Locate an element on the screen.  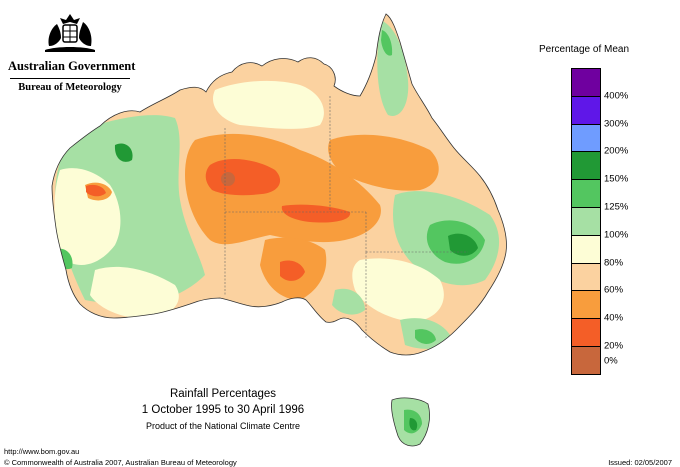
legend-label: 100% is located at coordinates (616, 235).